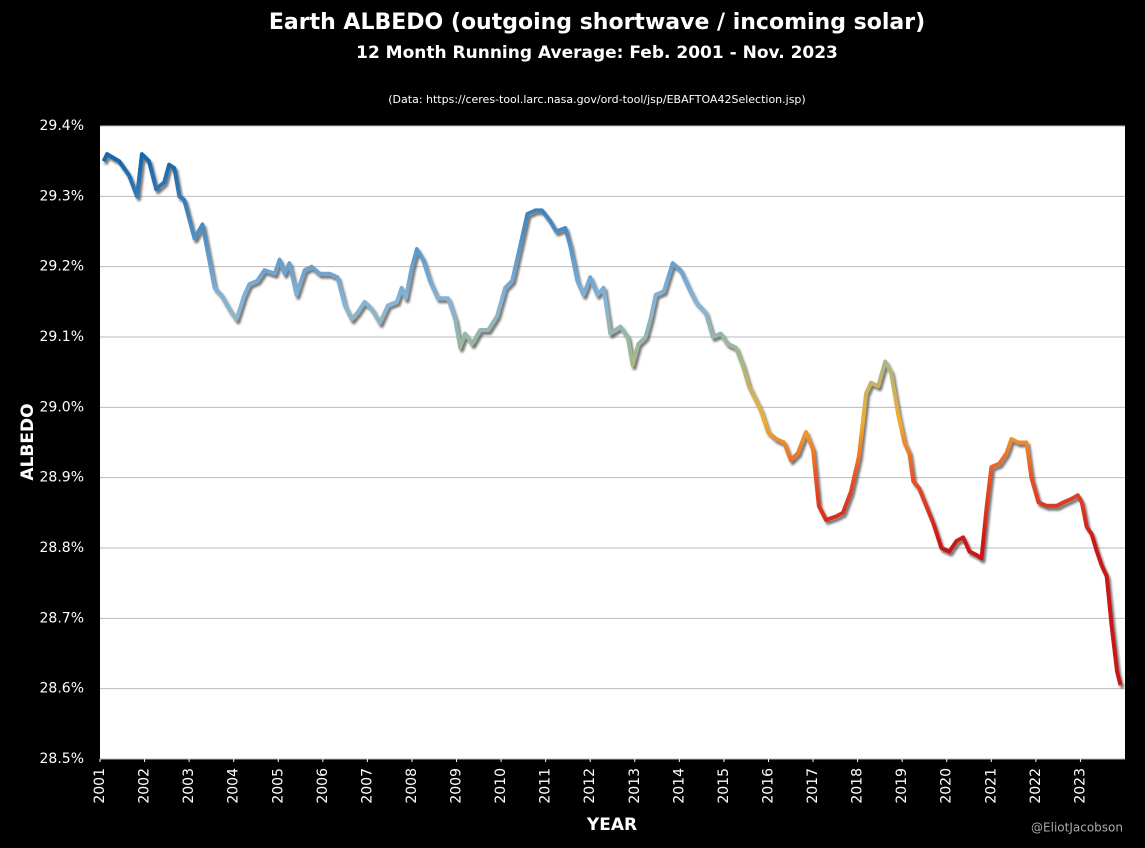 The width and height of the screenshot is (1145, 848). What do you see at coordinates (62, 759) in the screenshot?
I see `y-tick-label: 28.5%` at bounding box center [62, 759].